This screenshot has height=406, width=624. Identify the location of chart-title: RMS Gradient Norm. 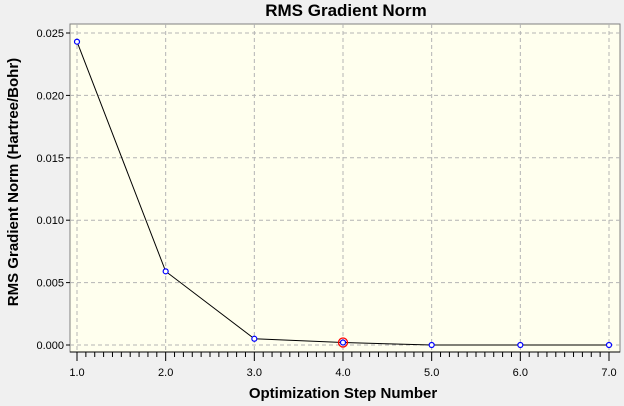
(346, 10).